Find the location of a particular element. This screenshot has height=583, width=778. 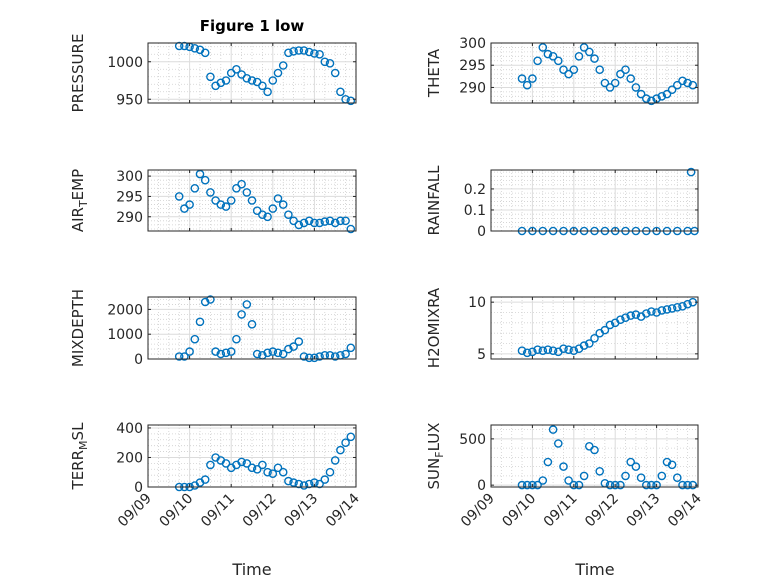

y-axis-label: AIRTEMP is located at coordinates (79, 200).